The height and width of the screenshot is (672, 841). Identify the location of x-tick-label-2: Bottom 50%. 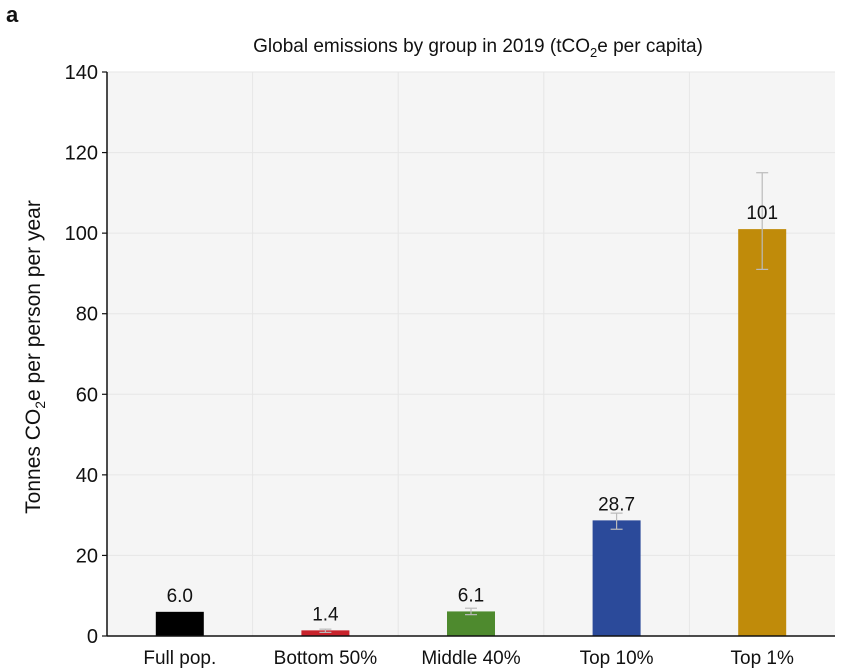
(326, 658).